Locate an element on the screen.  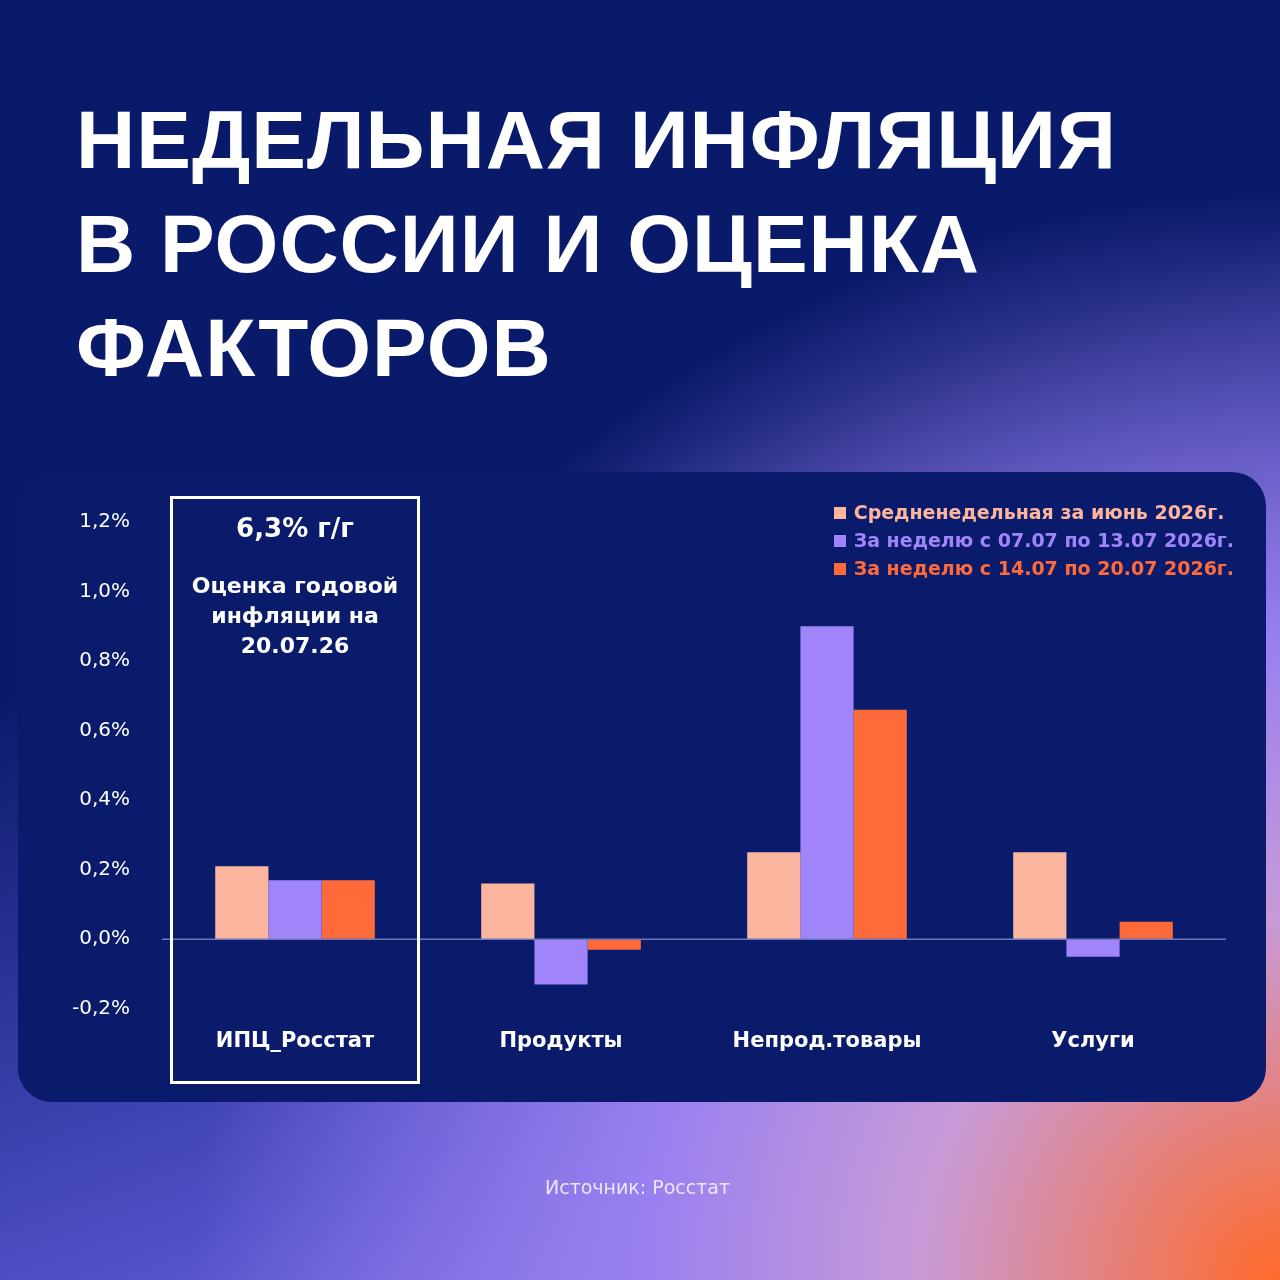
legend-label: Средненедельная за июнь 2026г. is located at coordinates (1039, 512).